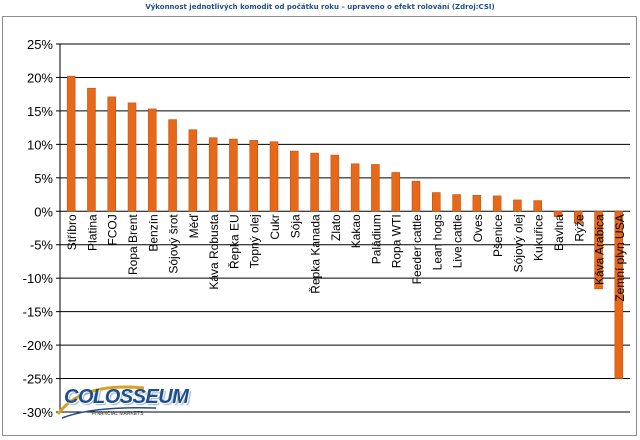 This screenshot has width=640, height=440. I want to click on y-tick-label: 15%, so click(40, 111).